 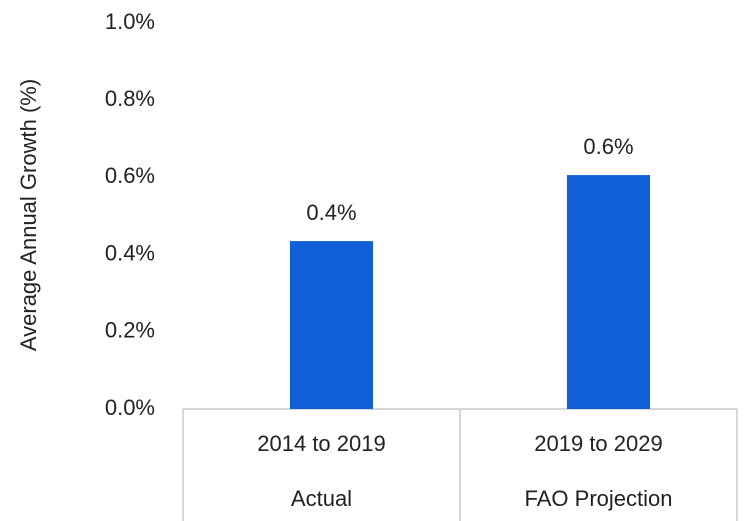 What do you see at coordinates (321, 498) in the screenshot?
I see `x-group-label: Actual` at bounding box center [321, 498].